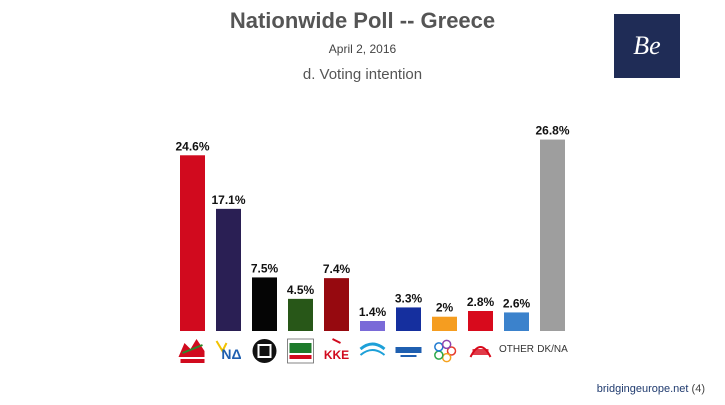  What do you see at coordinates (373, 312) in the screenshot?
I see `value-label-6: 1.4%` at bounding box center [373, 312].